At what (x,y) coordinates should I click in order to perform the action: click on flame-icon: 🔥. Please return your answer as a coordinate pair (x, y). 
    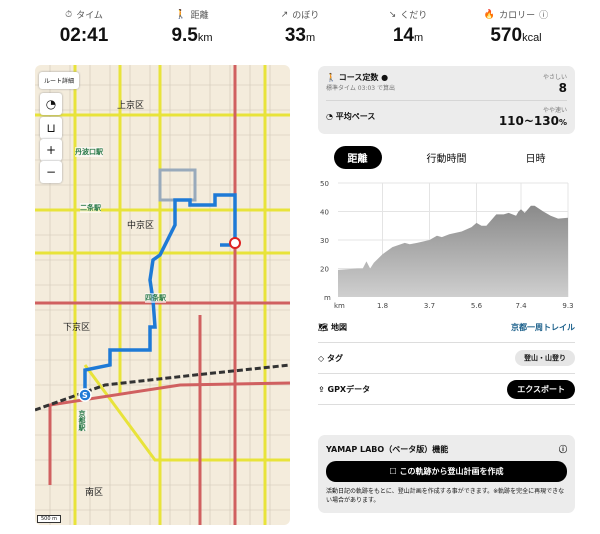
    Looking at the image, I should click on (489, 14).